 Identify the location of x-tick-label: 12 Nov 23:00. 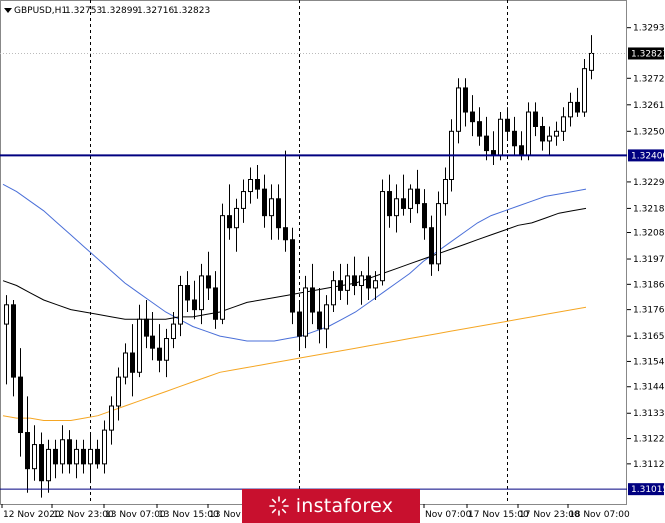
(83, 515).